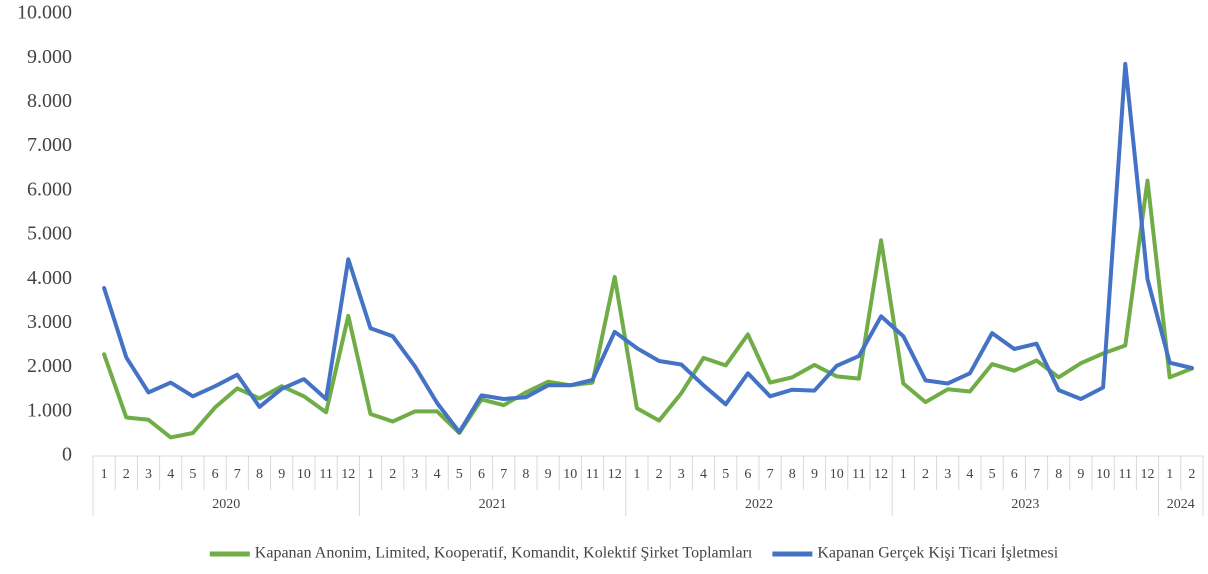 This screenshot has height=574, width=1208. What do you see at coordinates (49, 322) in the screenshot?
I see `y-tick-label: 3.000` at bounding box center [49, 322].